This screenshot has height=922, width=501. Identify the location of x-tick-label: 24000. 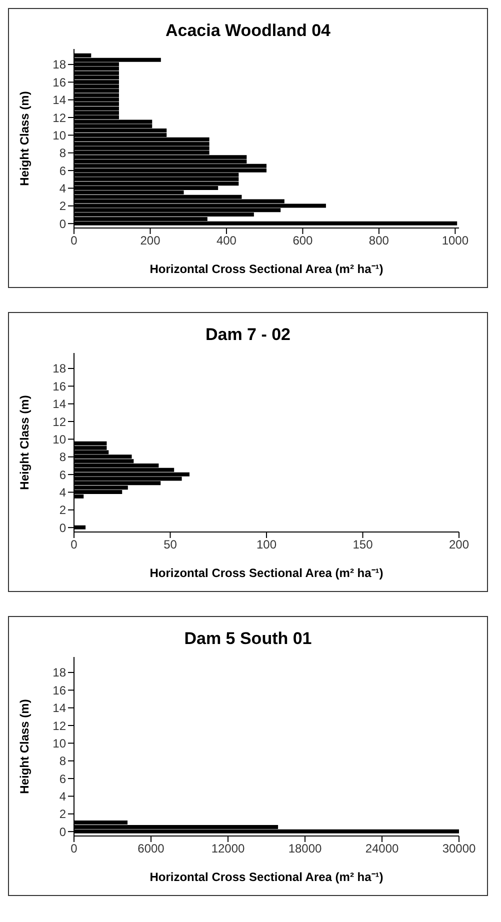
(382, 849).